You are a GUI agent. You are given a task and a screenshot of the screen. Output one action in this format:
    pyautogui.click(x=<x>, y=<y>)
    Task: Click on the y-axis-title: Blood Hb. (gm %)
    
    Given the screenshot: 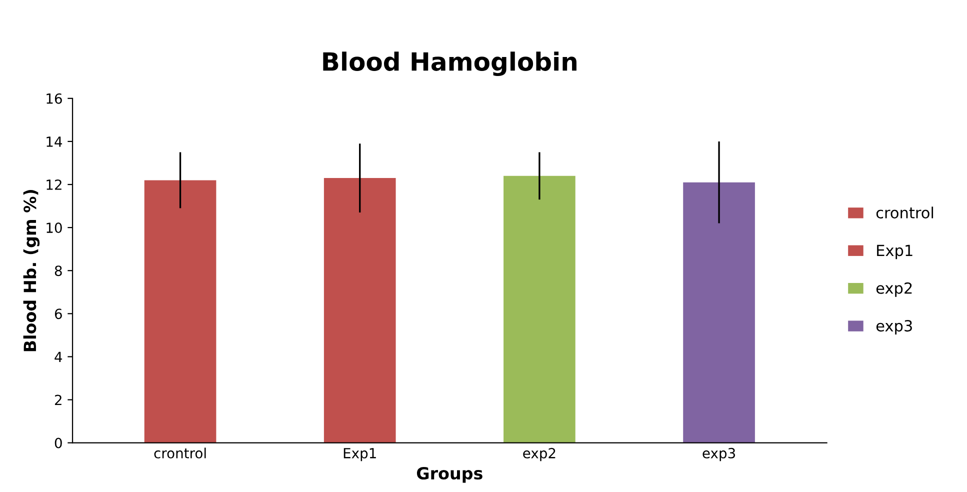 What is the action you would take?
    pyautogui.click(x=31, y=271)
    